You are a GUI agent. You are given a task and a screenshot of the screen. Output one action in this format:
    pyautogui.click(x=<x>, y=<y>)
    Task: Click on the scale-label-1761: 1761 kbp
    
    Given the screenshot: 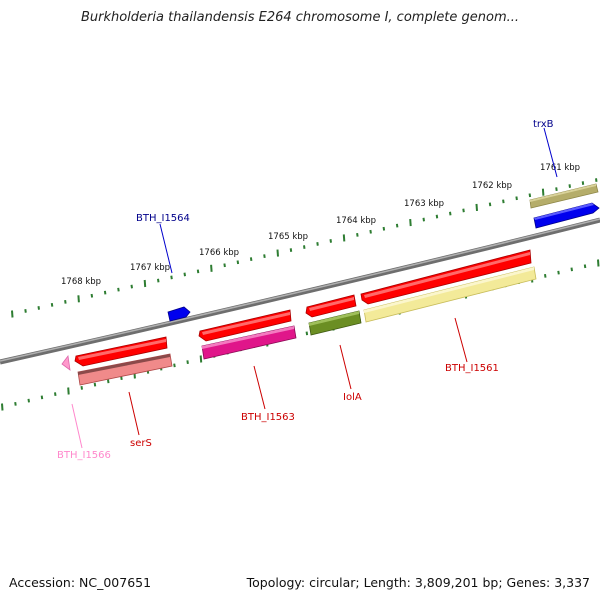 What is the action you would take?
    pyautogui.click(x=560, y=168)
    